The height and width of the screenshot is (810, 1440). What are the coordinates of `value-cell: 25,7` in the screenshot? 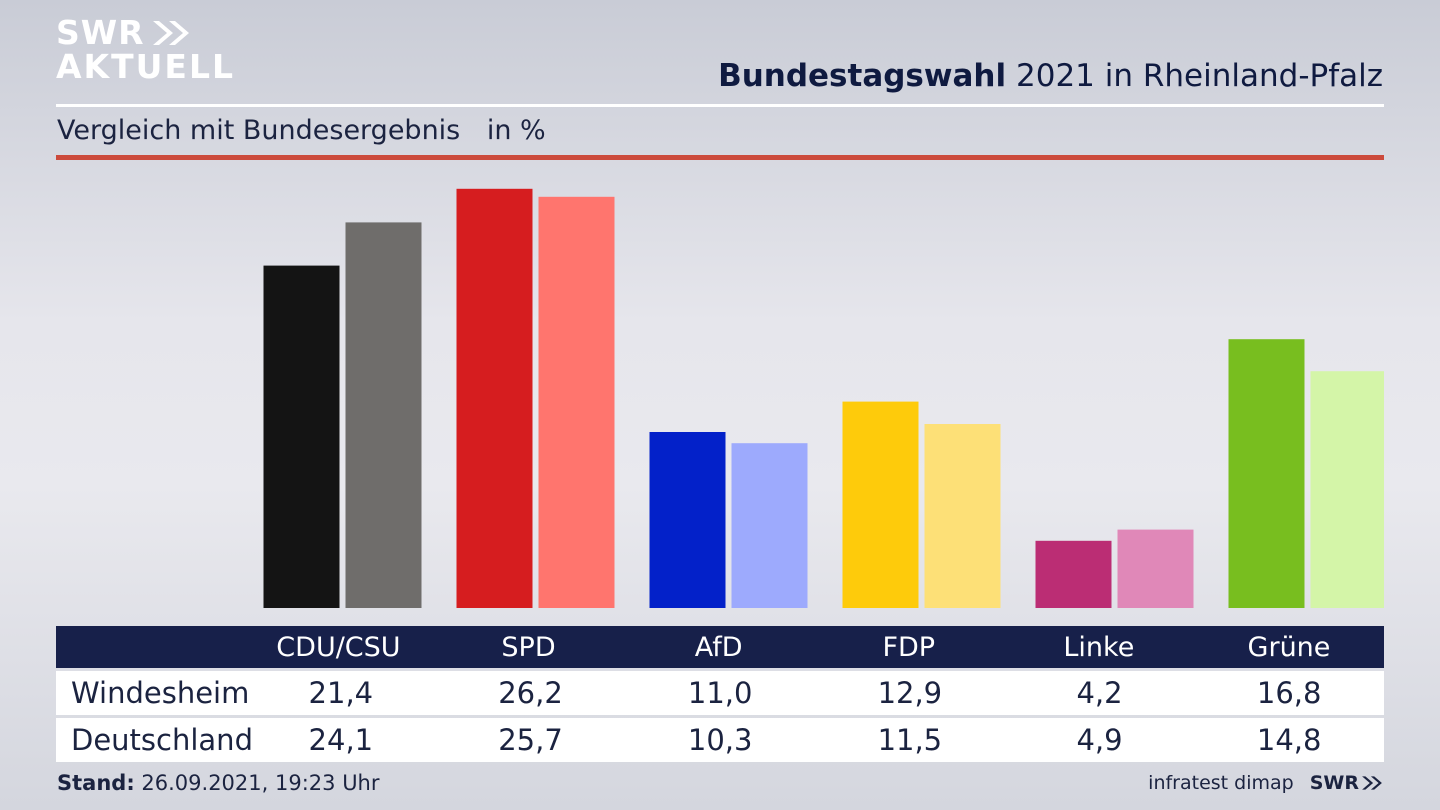 It's located at (530, 740).